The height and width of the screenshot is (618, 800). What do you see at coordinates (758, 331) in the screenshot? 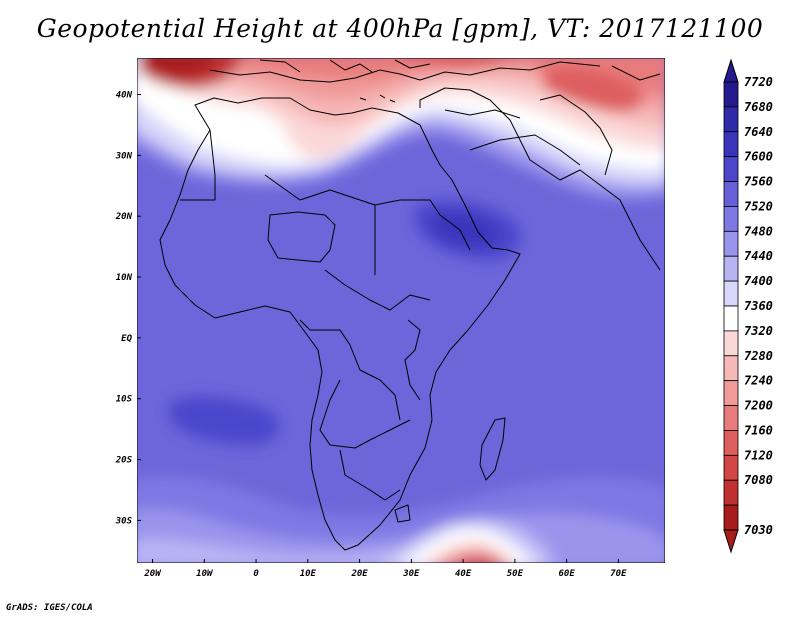
I see `colorbar-level-label: 7320` at bounding box center [758, 331].